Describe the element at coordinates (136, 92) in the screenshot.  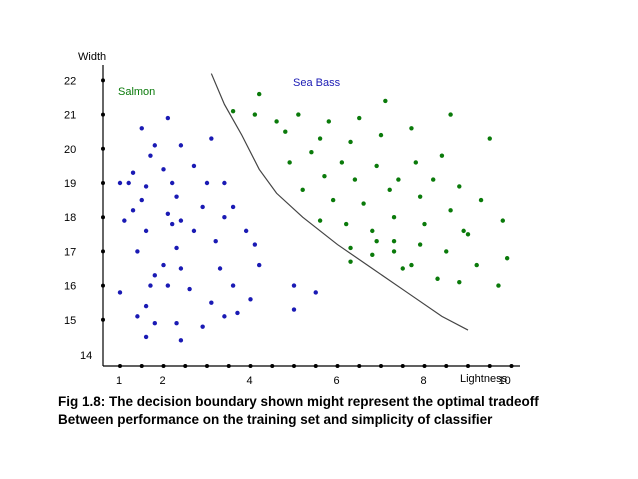
I see `legend-label-salmon: Salmon` at that location.